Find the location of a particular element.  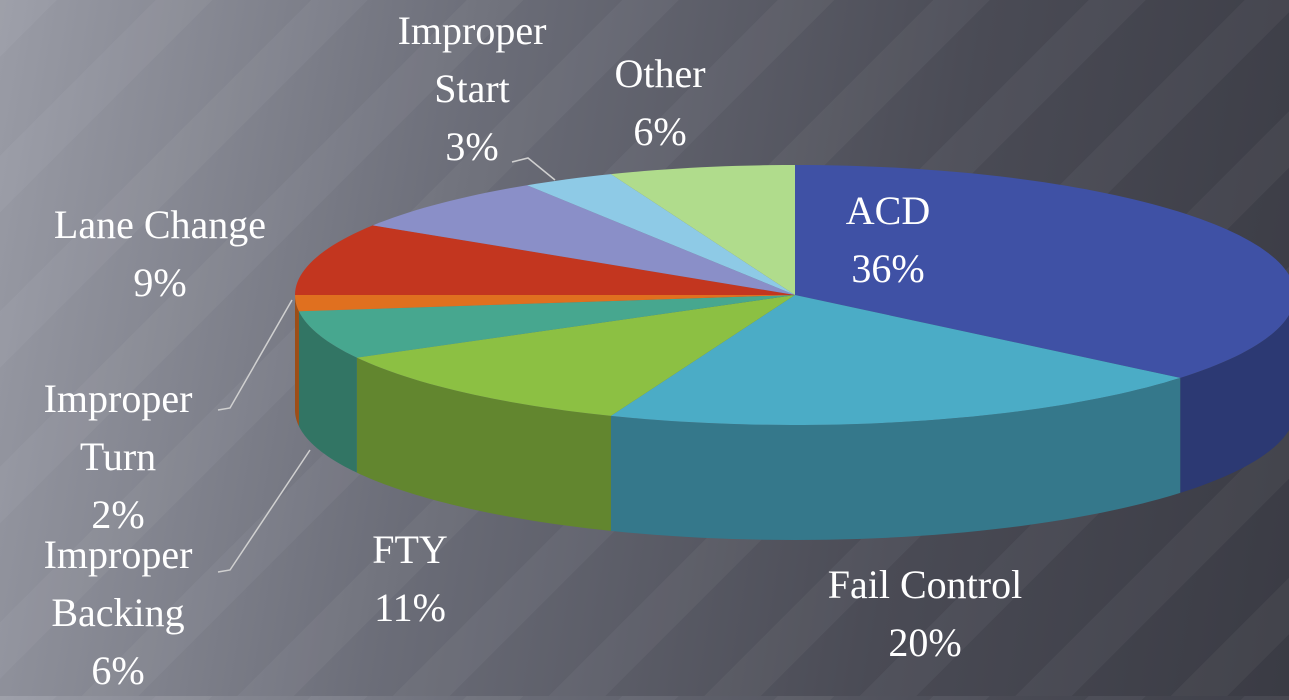

value-label: 3% is located at coordinates (472, 146).